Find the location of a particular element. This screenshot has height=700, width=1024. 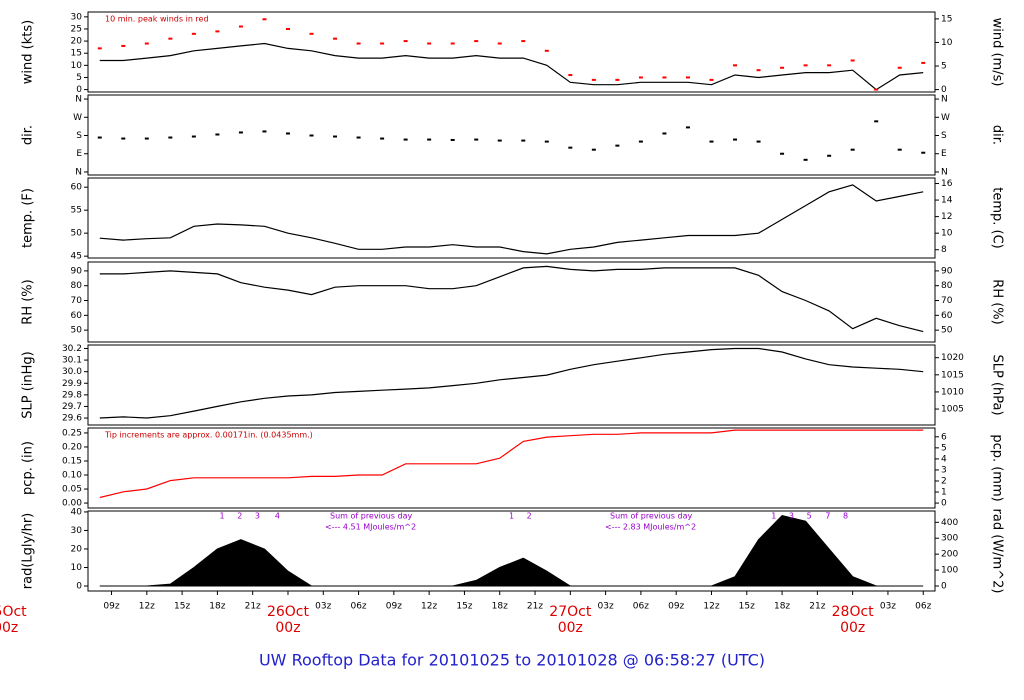

y2-tick-label: 60 is located at coordinates (947, 316).